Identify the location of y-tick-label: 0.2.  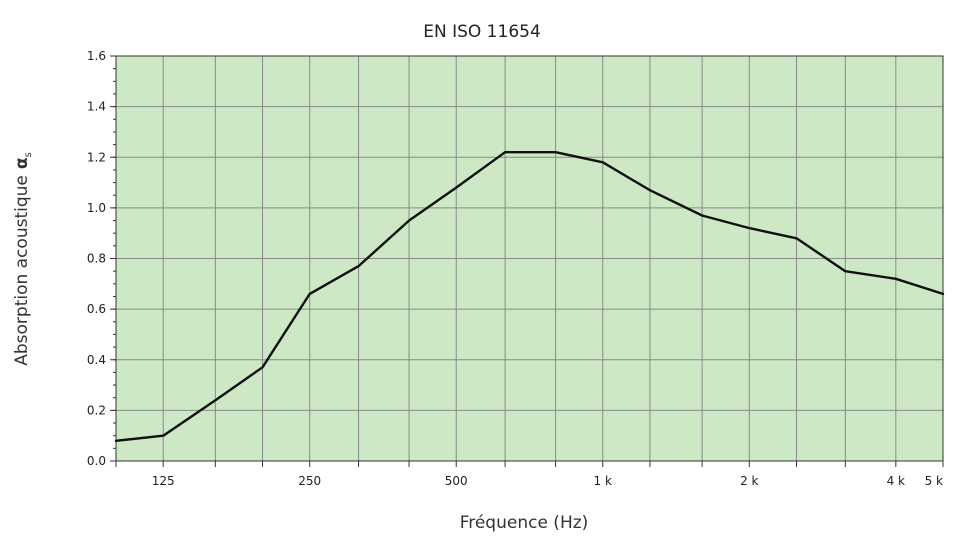
(96, 410).